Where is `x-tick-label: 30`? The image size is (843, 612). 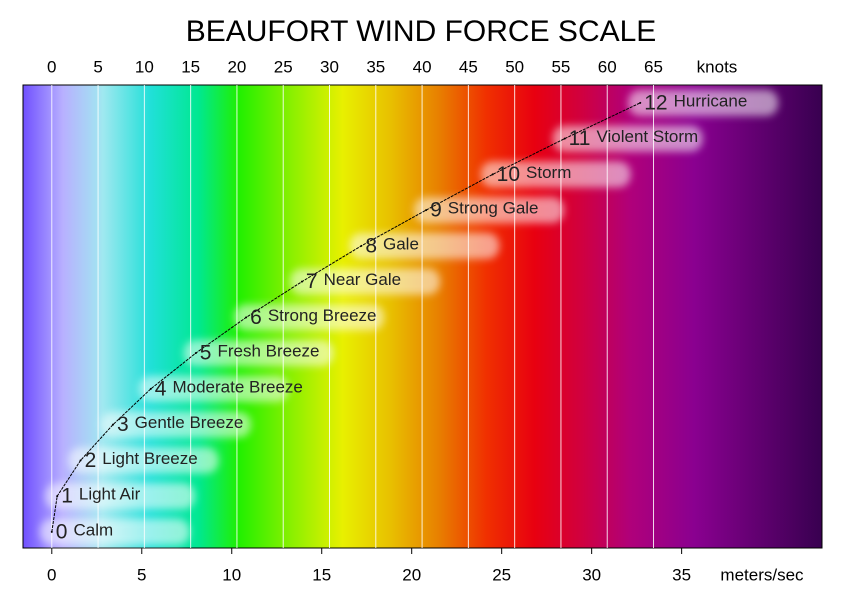 x-tick-label: 30 is located at coordinates (591, 574).